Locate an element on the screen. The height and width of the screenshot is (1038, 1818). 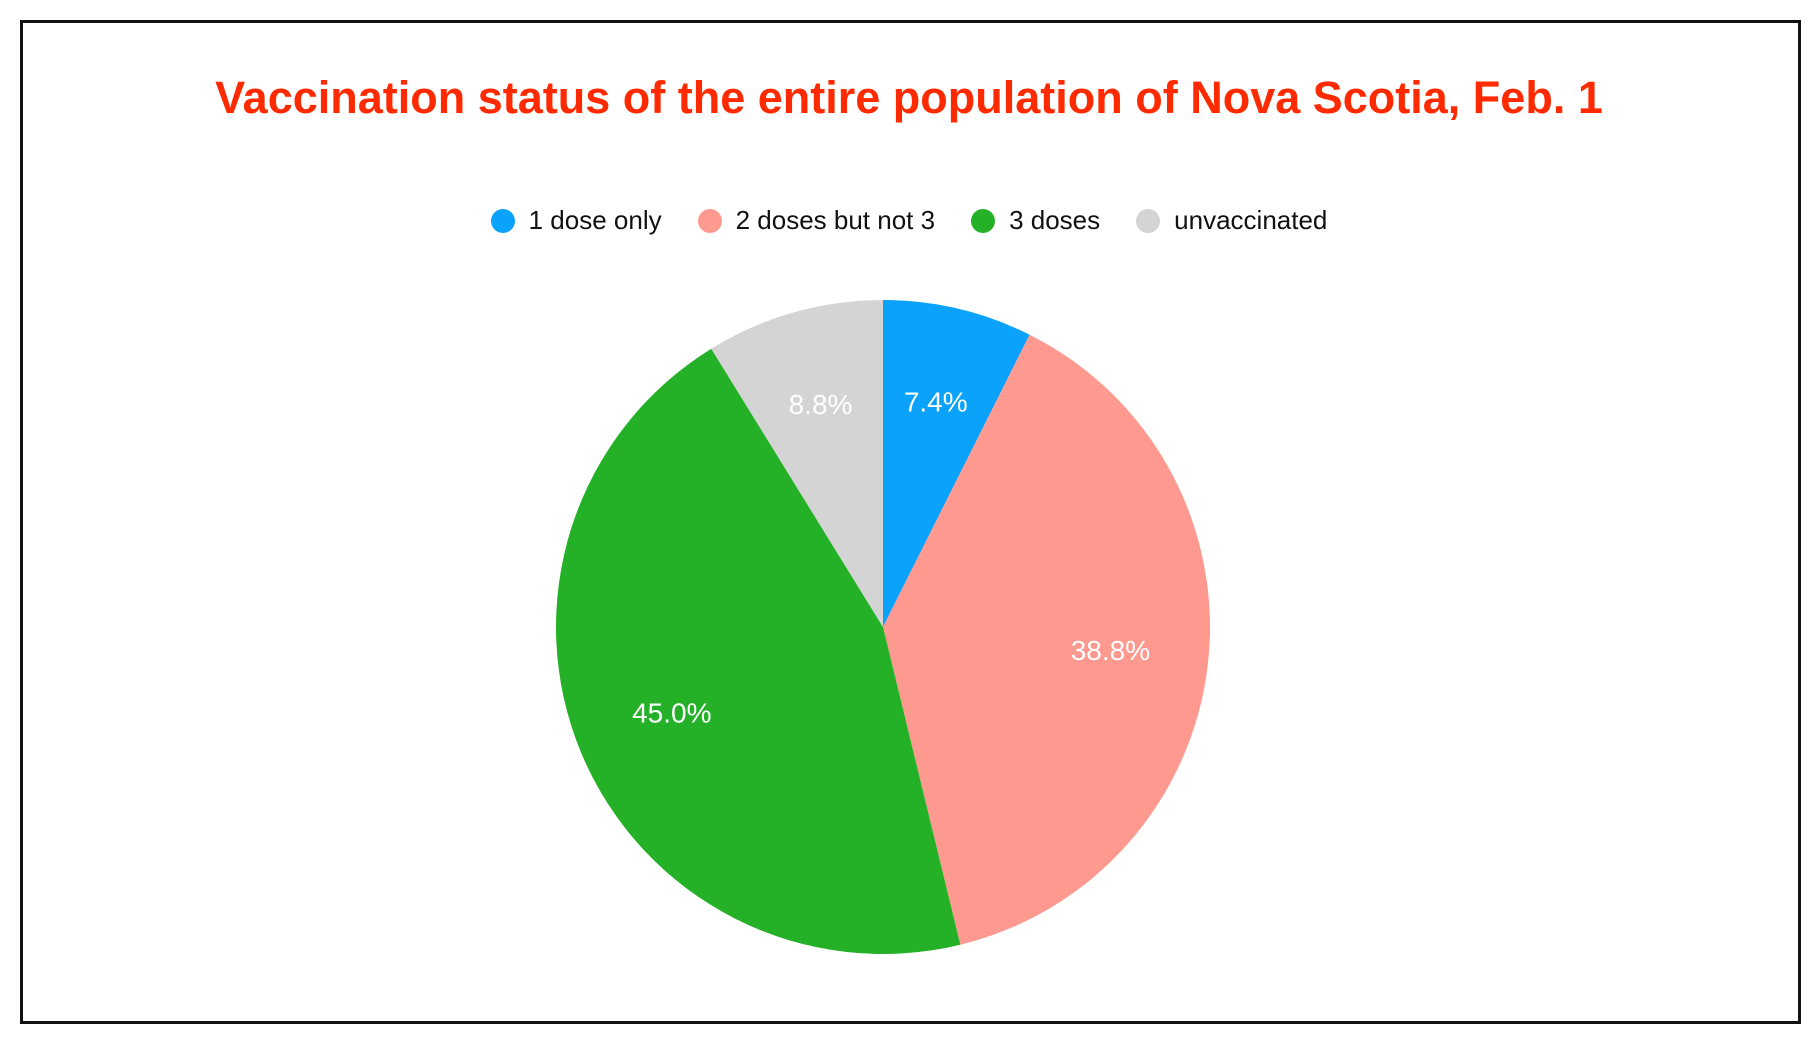
legend-label-1-dose-only: 1 dose only is located at coordinates (595, 220).